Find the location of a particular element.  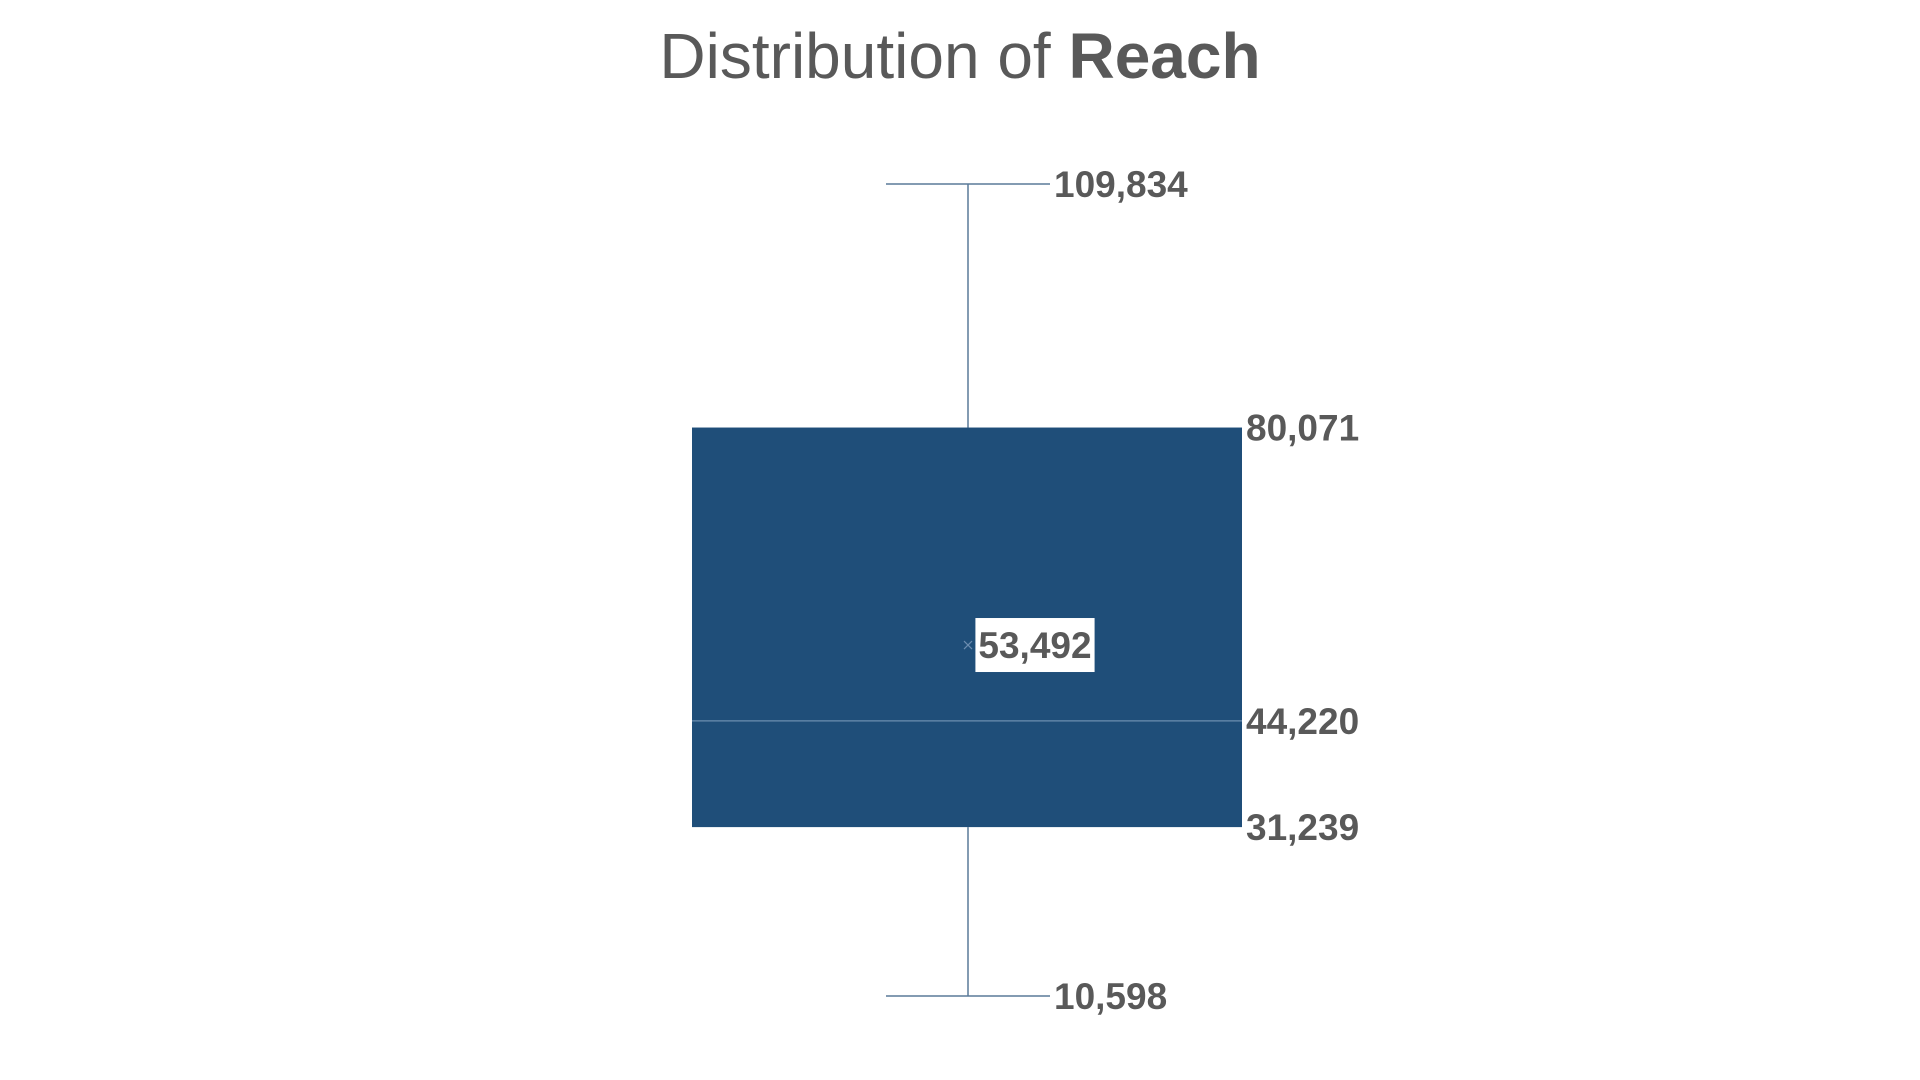

median-label: 44,220 is located at coordinates (1302, 721).